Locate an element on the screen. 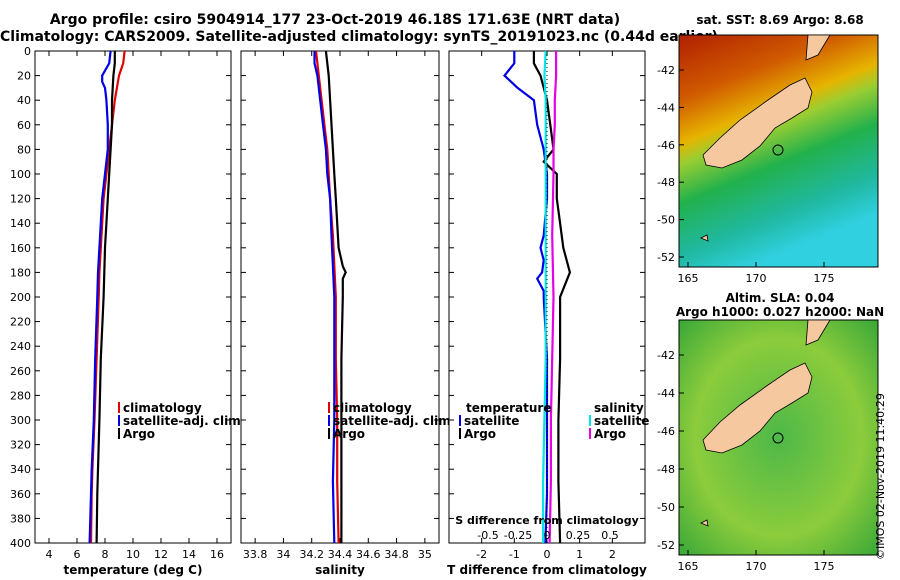 Image resolution: width=900 pixels, height=580 pixels. x-tick-label: 2 is located at coordinates (612, 554).